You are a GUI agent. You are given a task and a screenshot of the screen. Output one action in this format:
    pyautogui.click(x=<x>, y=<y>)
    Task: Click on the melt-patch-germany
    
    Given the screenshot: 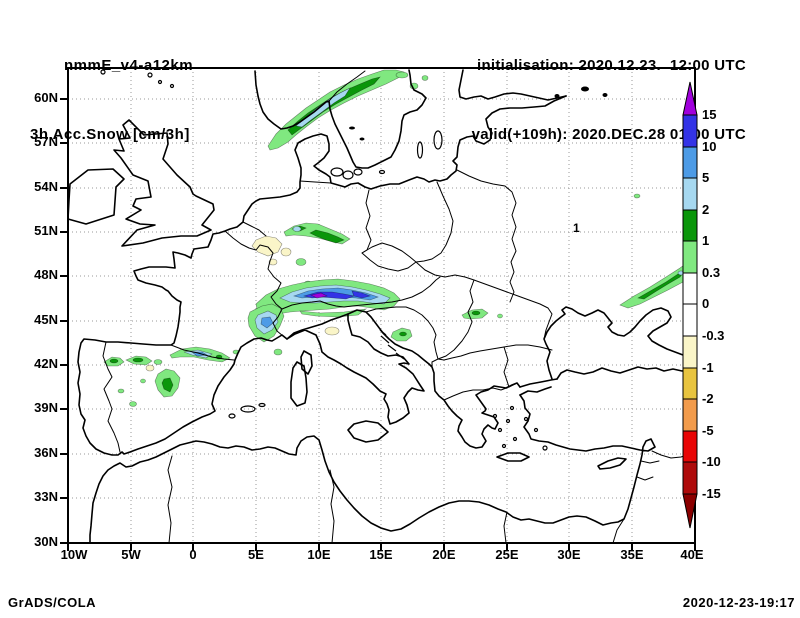 What is the action you would take?
    pyautogui.click(x=267, y=246)
    